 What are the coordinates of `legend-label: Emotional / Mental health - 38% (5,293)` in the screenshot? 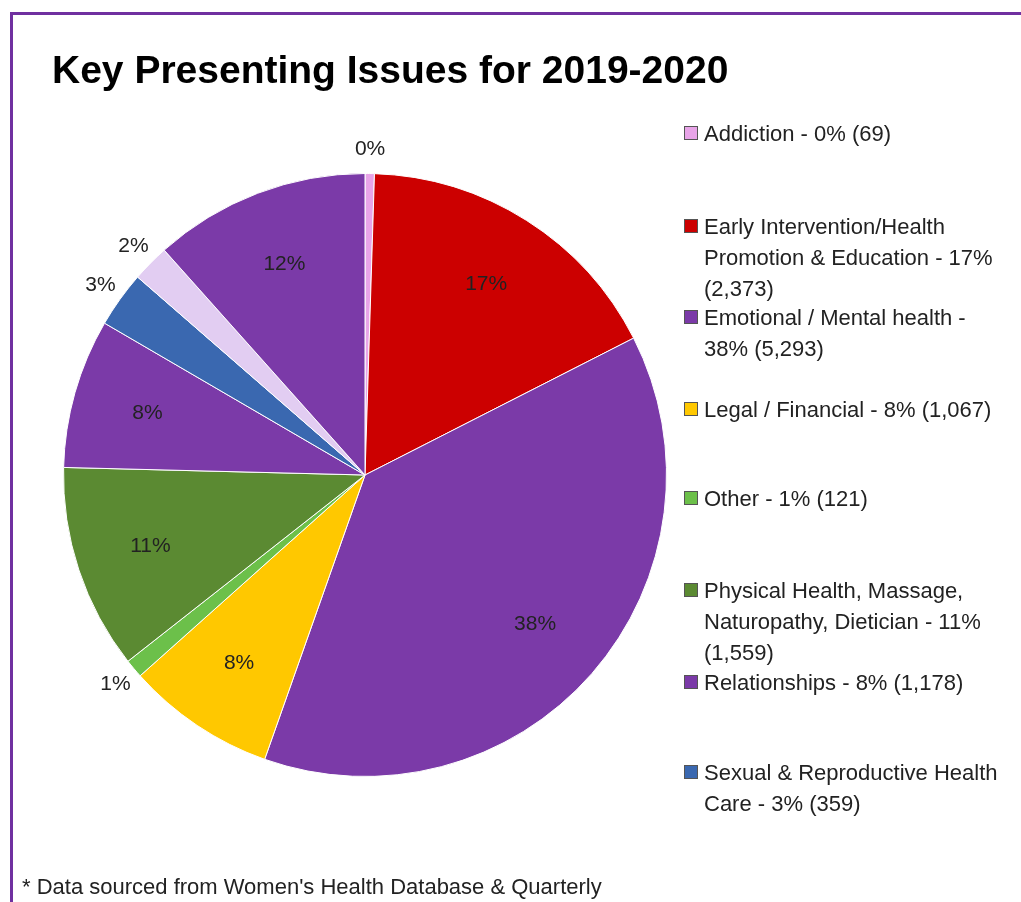 It's located at (835, 333).